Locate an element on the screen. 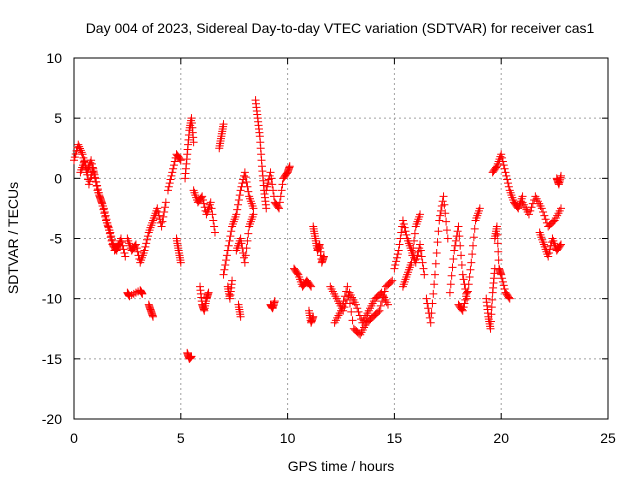  x-tick-label: 25 is located at coordinates (608, 438).